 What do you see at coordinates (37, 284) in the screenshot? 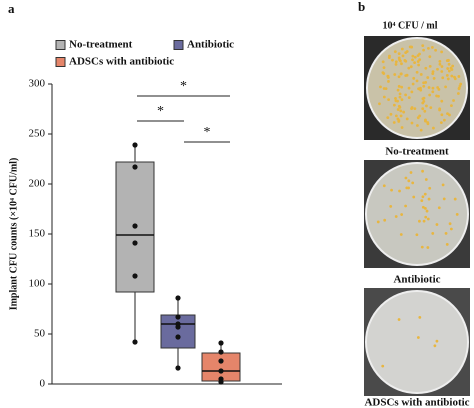
I see `y-tick-label: 100` at bounding box center [37, 284].